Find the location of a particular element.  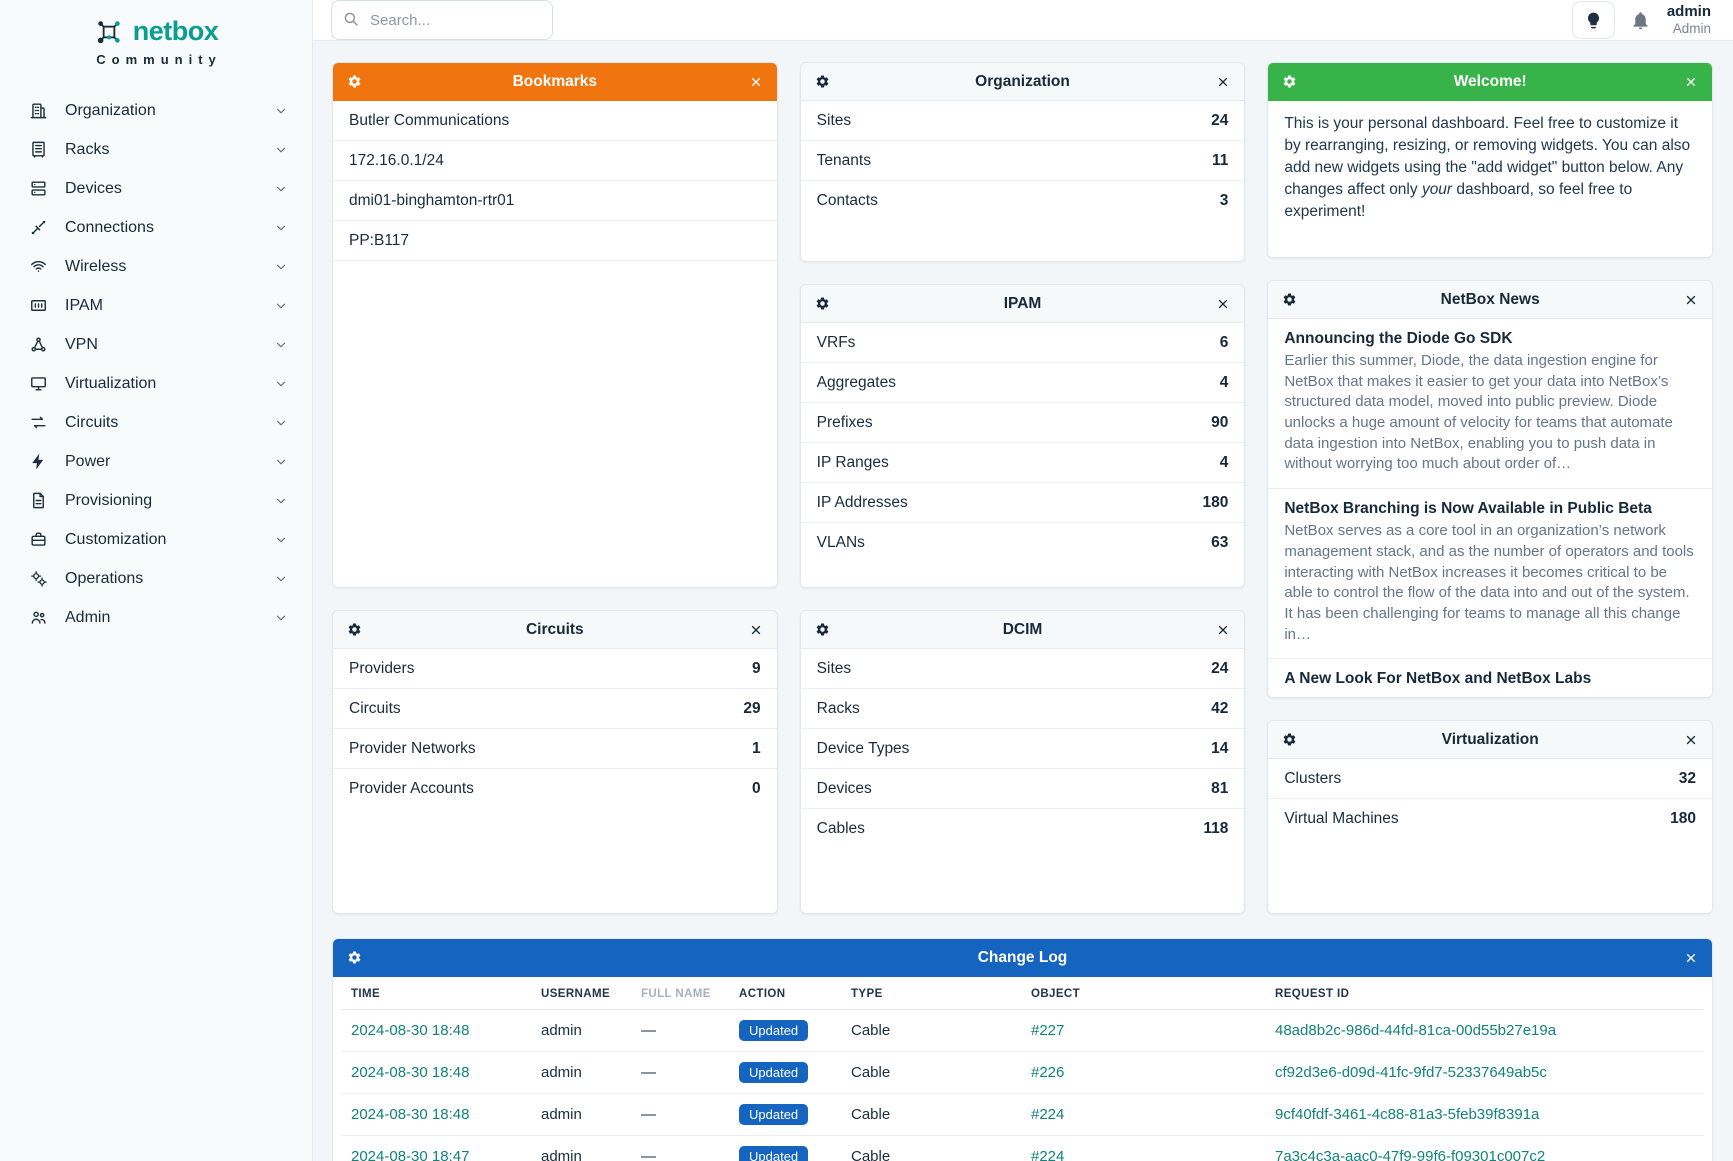

stat-label: Devices is located at coordinates (844, 788).